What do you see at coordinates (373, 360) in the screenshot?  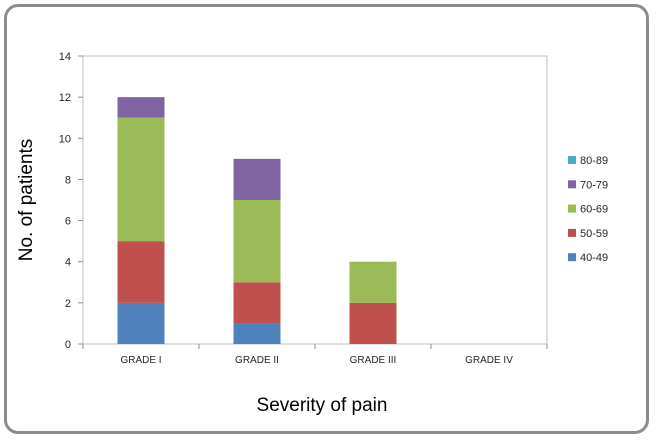 I see `x-tick-label: GRADE III` at bounding box center [373, 360].